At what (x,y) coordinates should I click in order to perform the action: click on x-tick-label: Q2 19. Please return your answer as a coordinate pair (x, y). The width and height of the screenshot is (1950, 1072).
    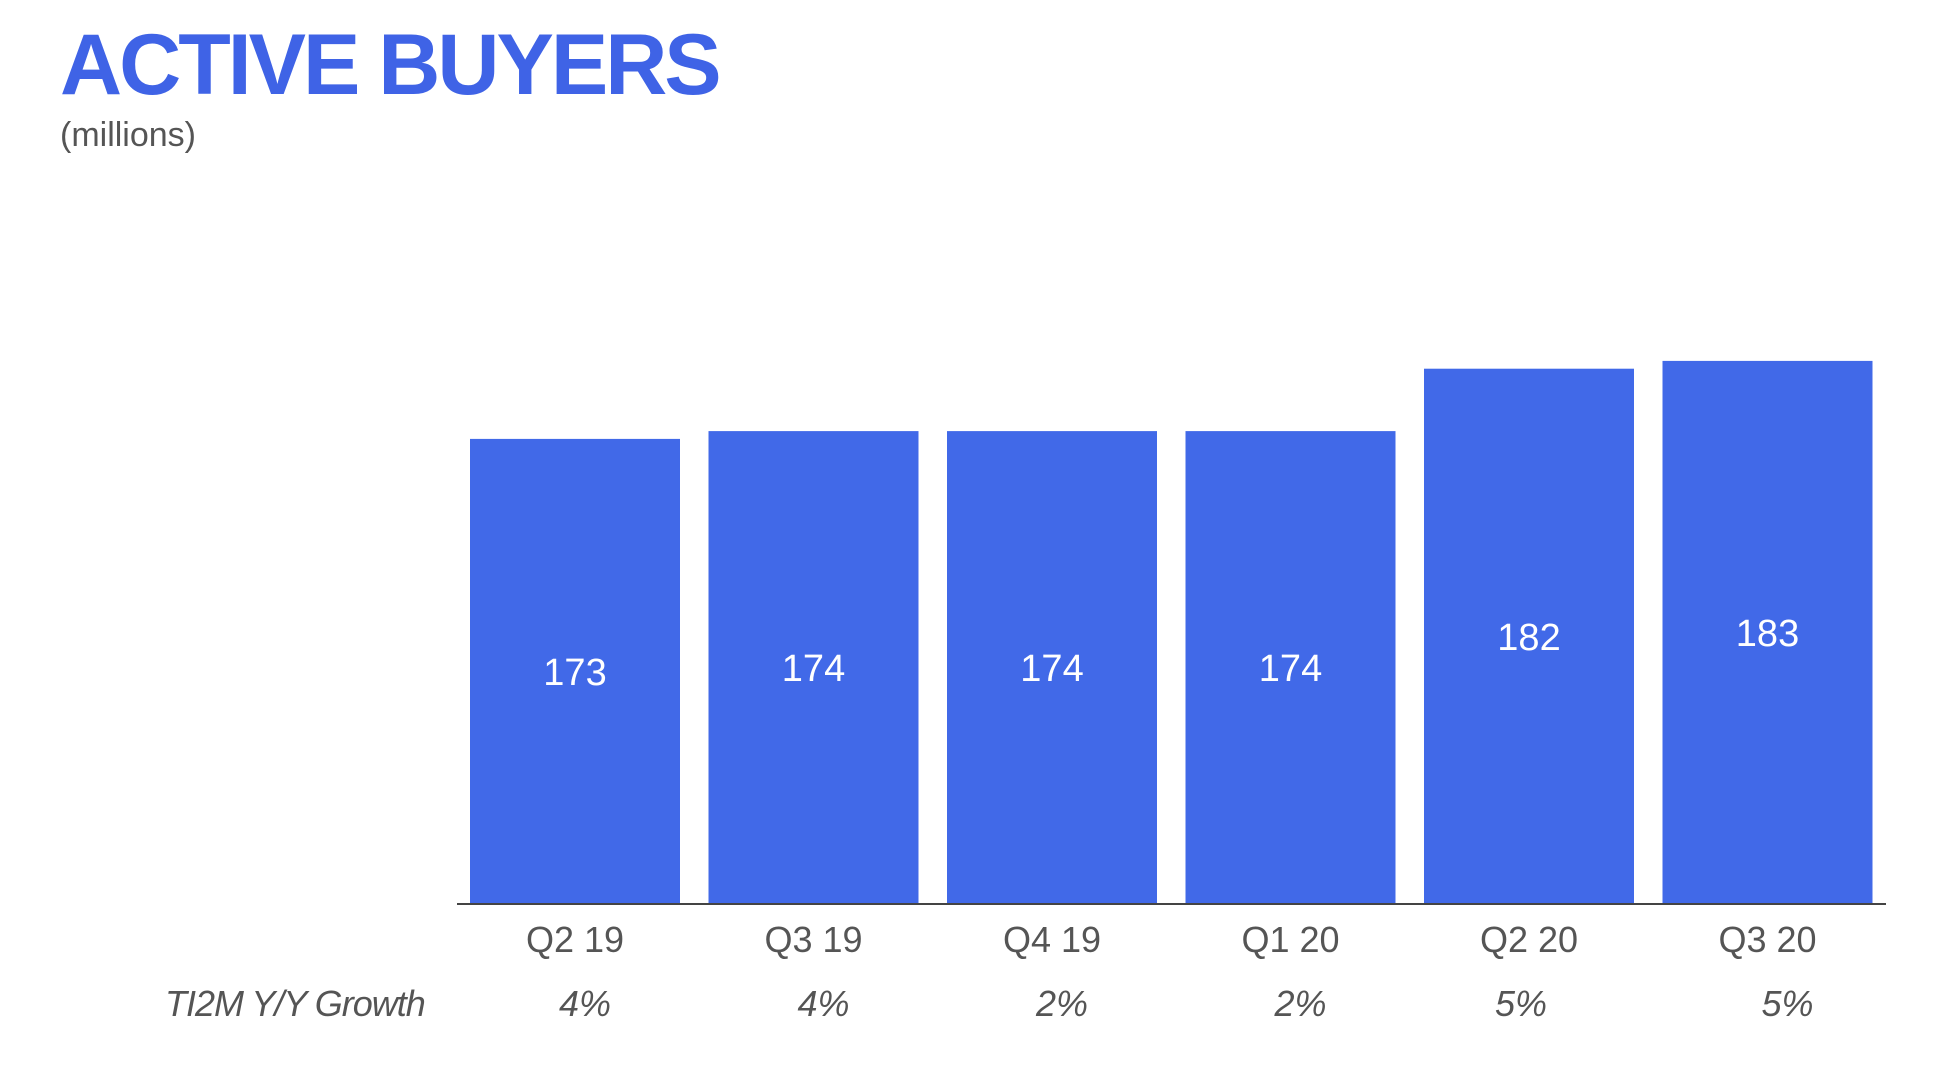
    Looking at the image, I should click on (575, 939).